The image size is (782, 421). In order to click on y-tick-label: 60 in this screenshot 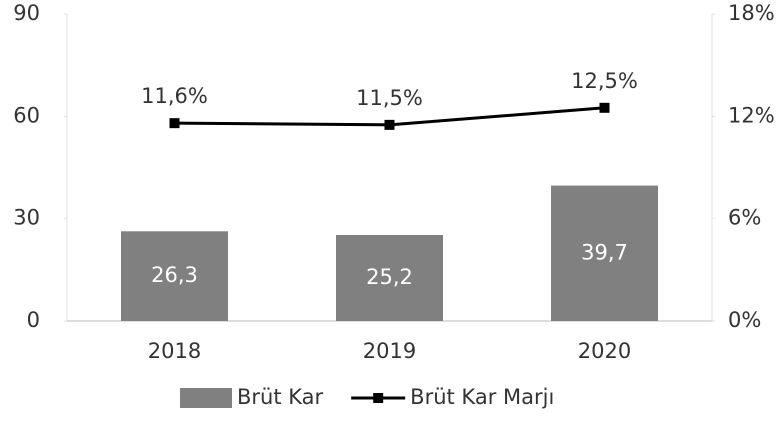, I will do `click(26, 115)`.